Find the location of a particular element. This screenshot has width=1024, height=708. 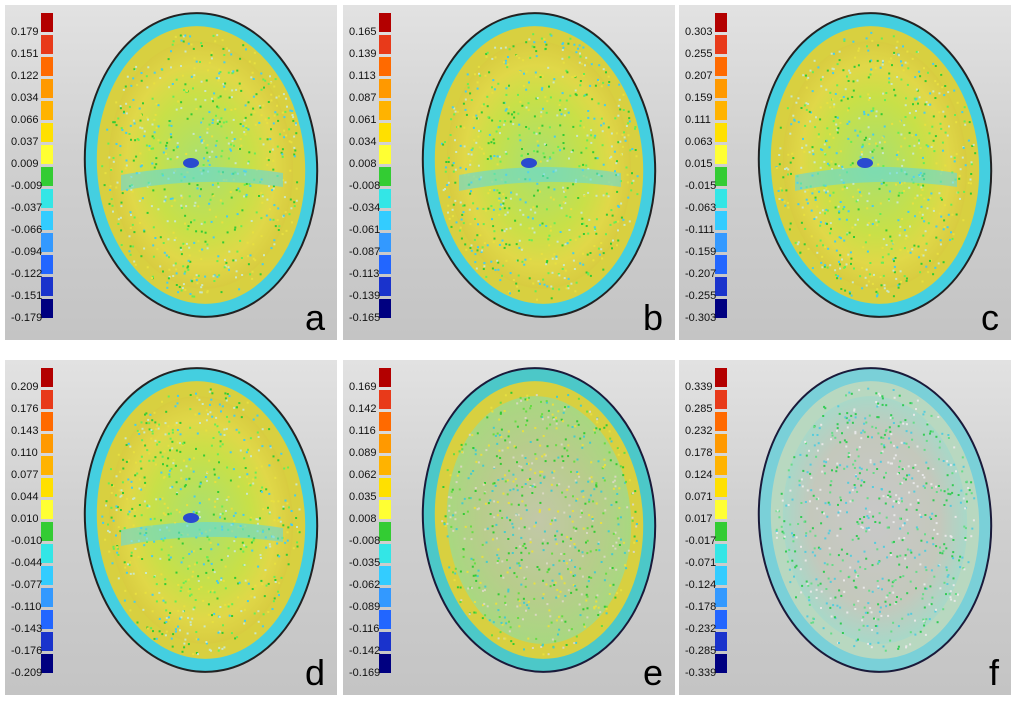

scale-label: 0.116 is located at coordinates (362, 431).